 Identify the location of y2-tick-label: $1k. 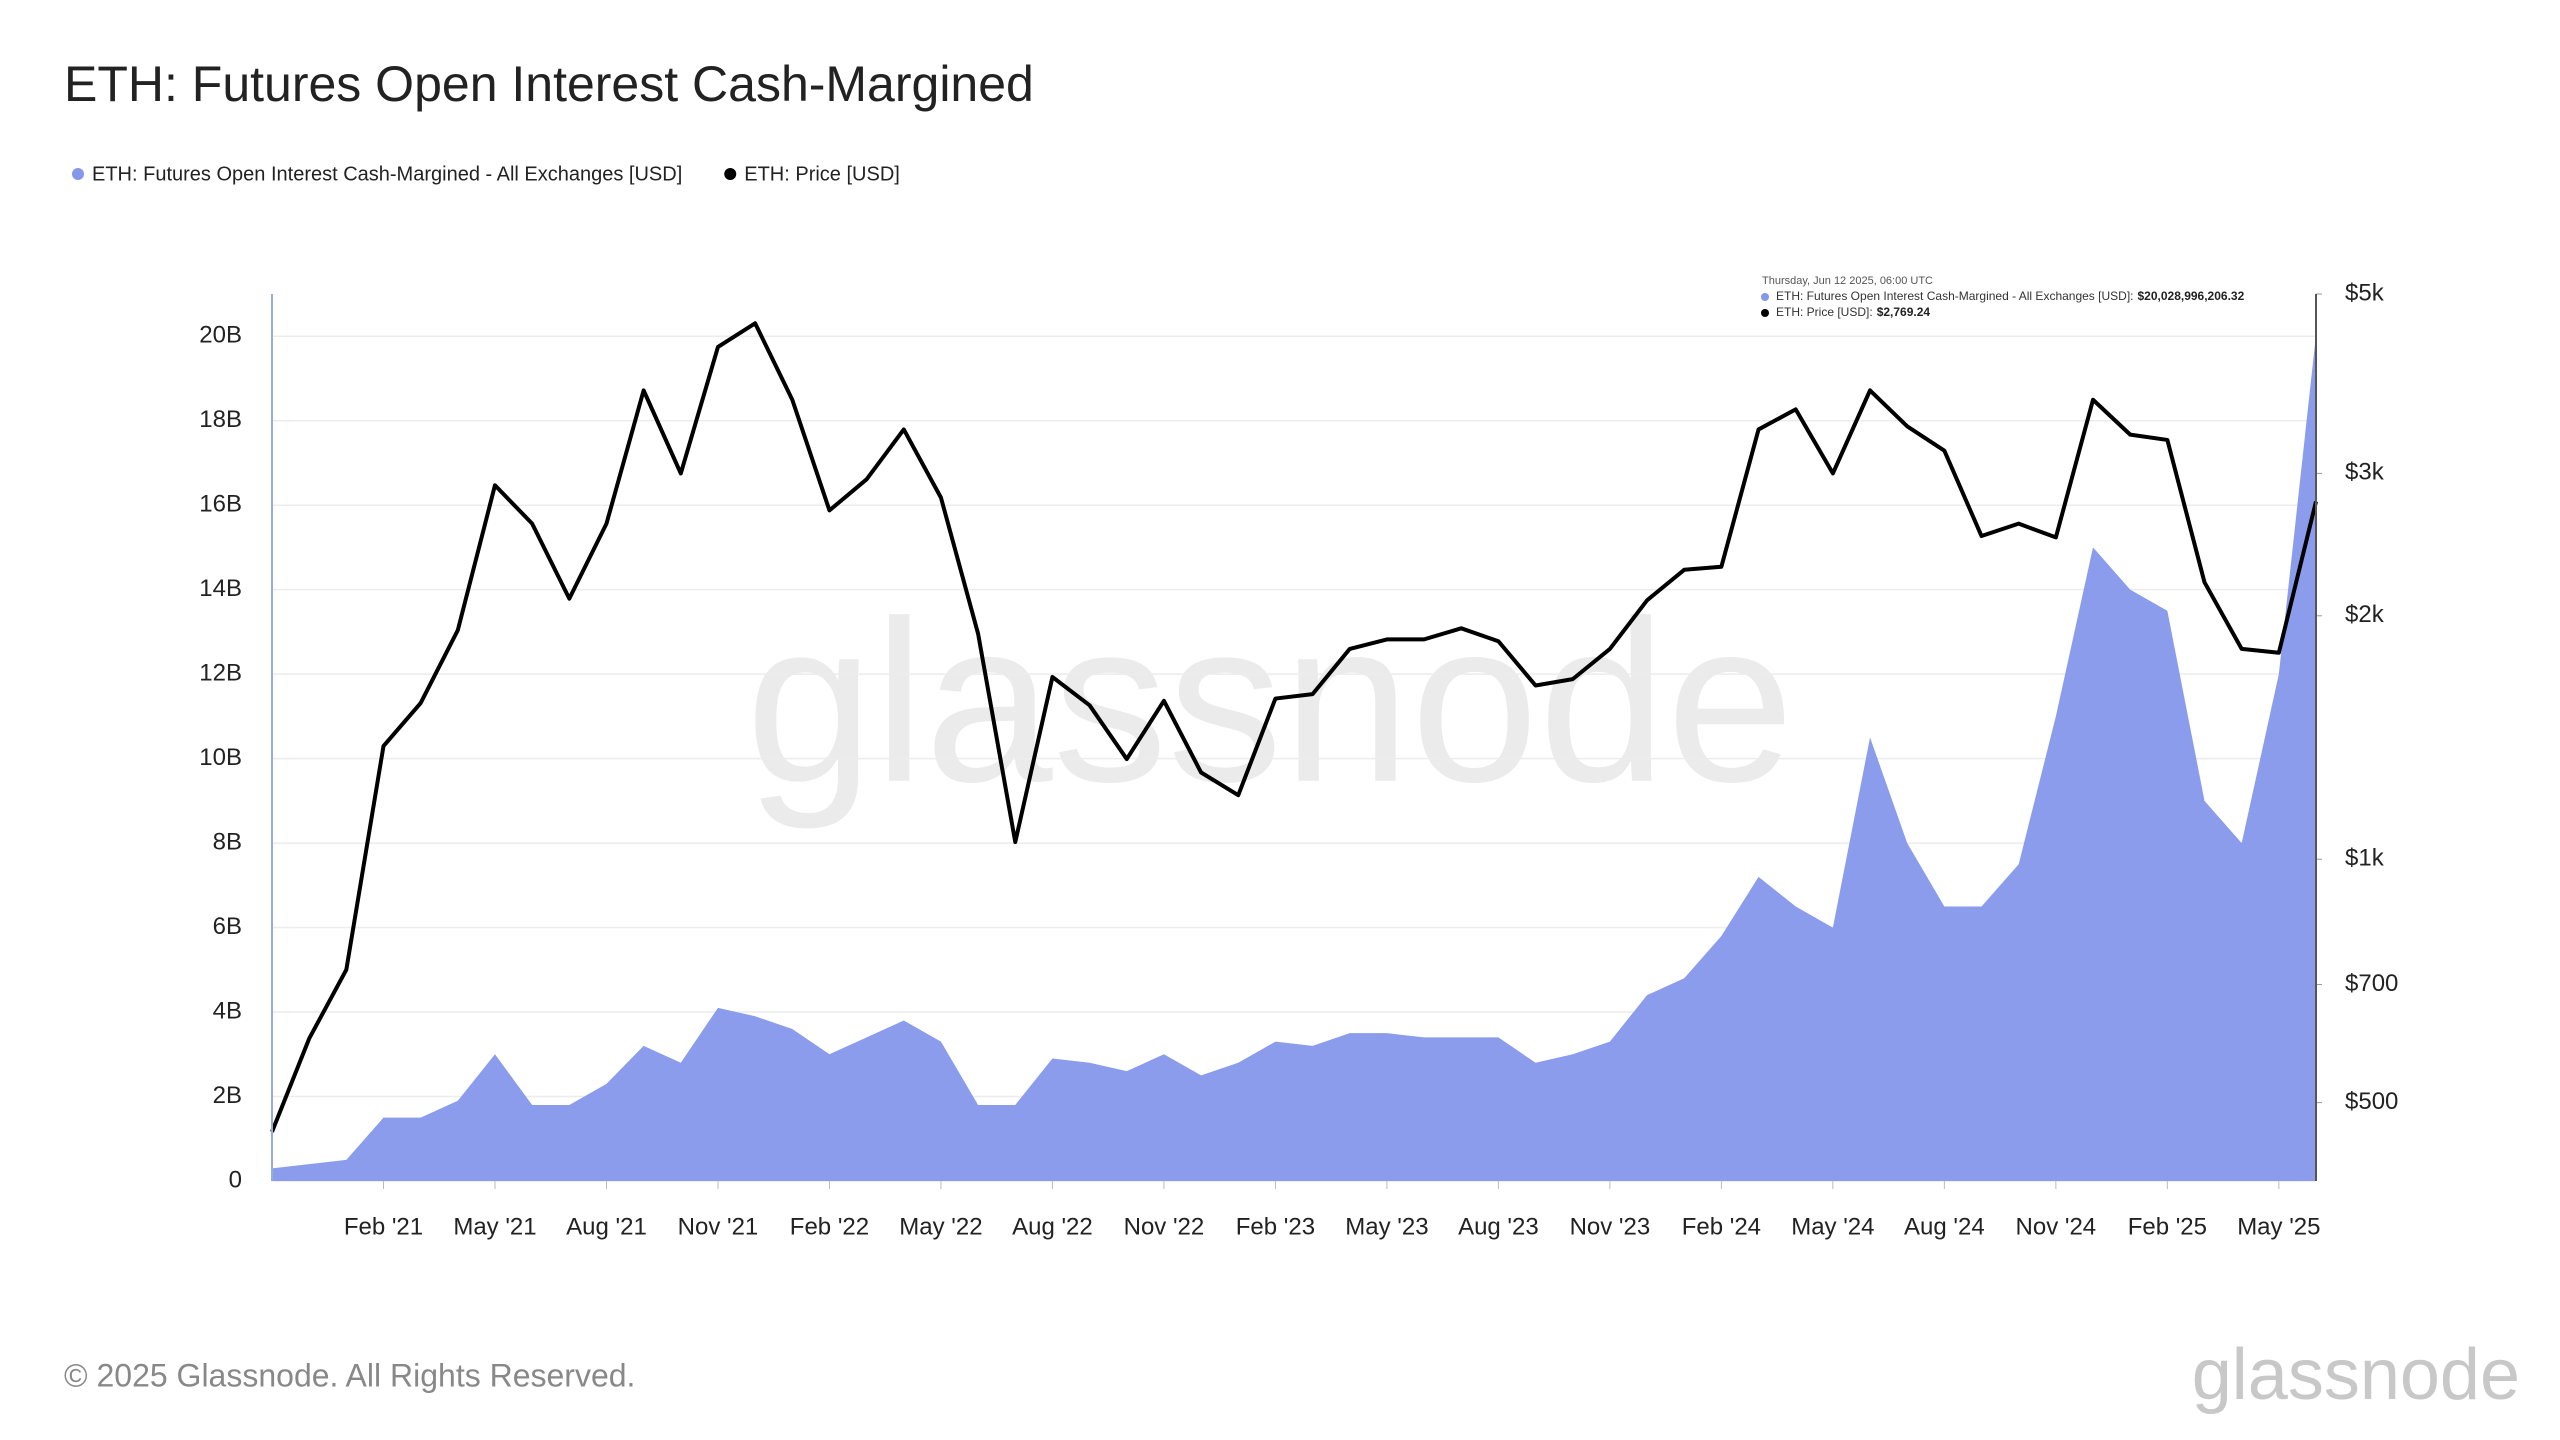
(2365, 858).